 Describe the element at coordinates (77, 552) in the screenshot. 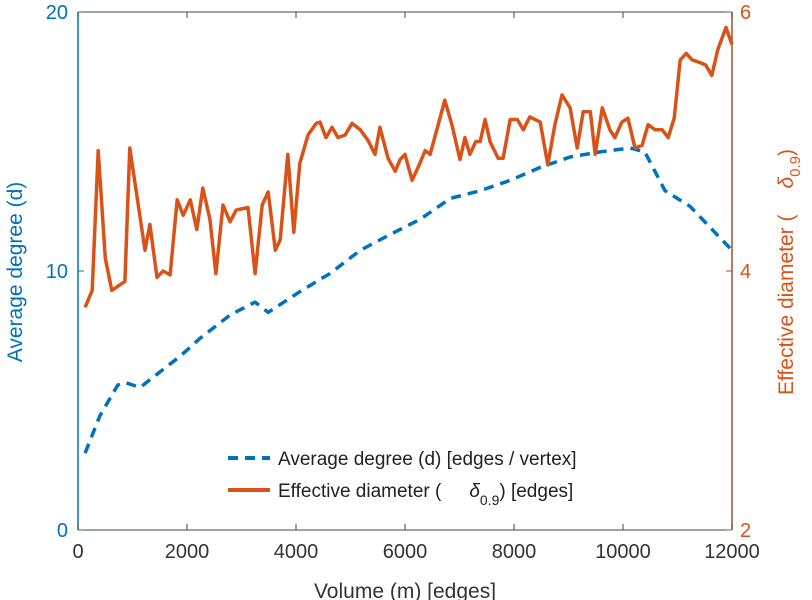

I see `x-tick-label: 0` at that location.